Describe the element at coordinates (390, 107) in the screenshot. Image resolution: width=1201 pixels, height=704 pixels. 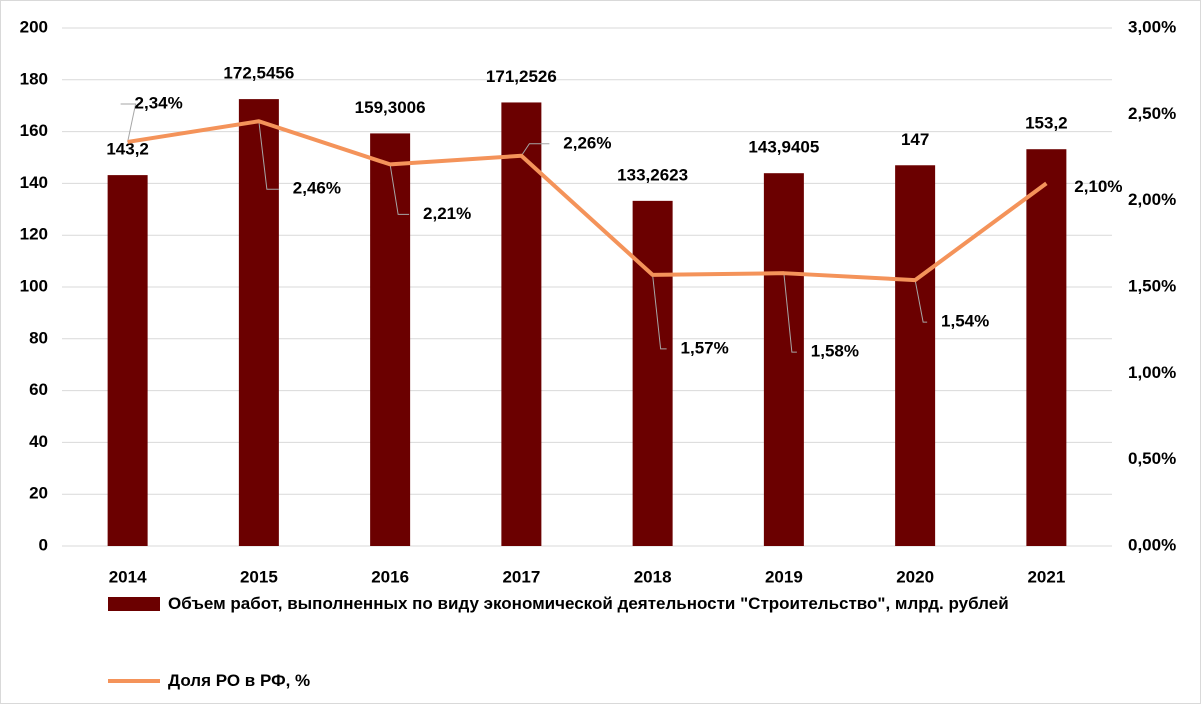
I see `data-label: 159,3006` at that location.